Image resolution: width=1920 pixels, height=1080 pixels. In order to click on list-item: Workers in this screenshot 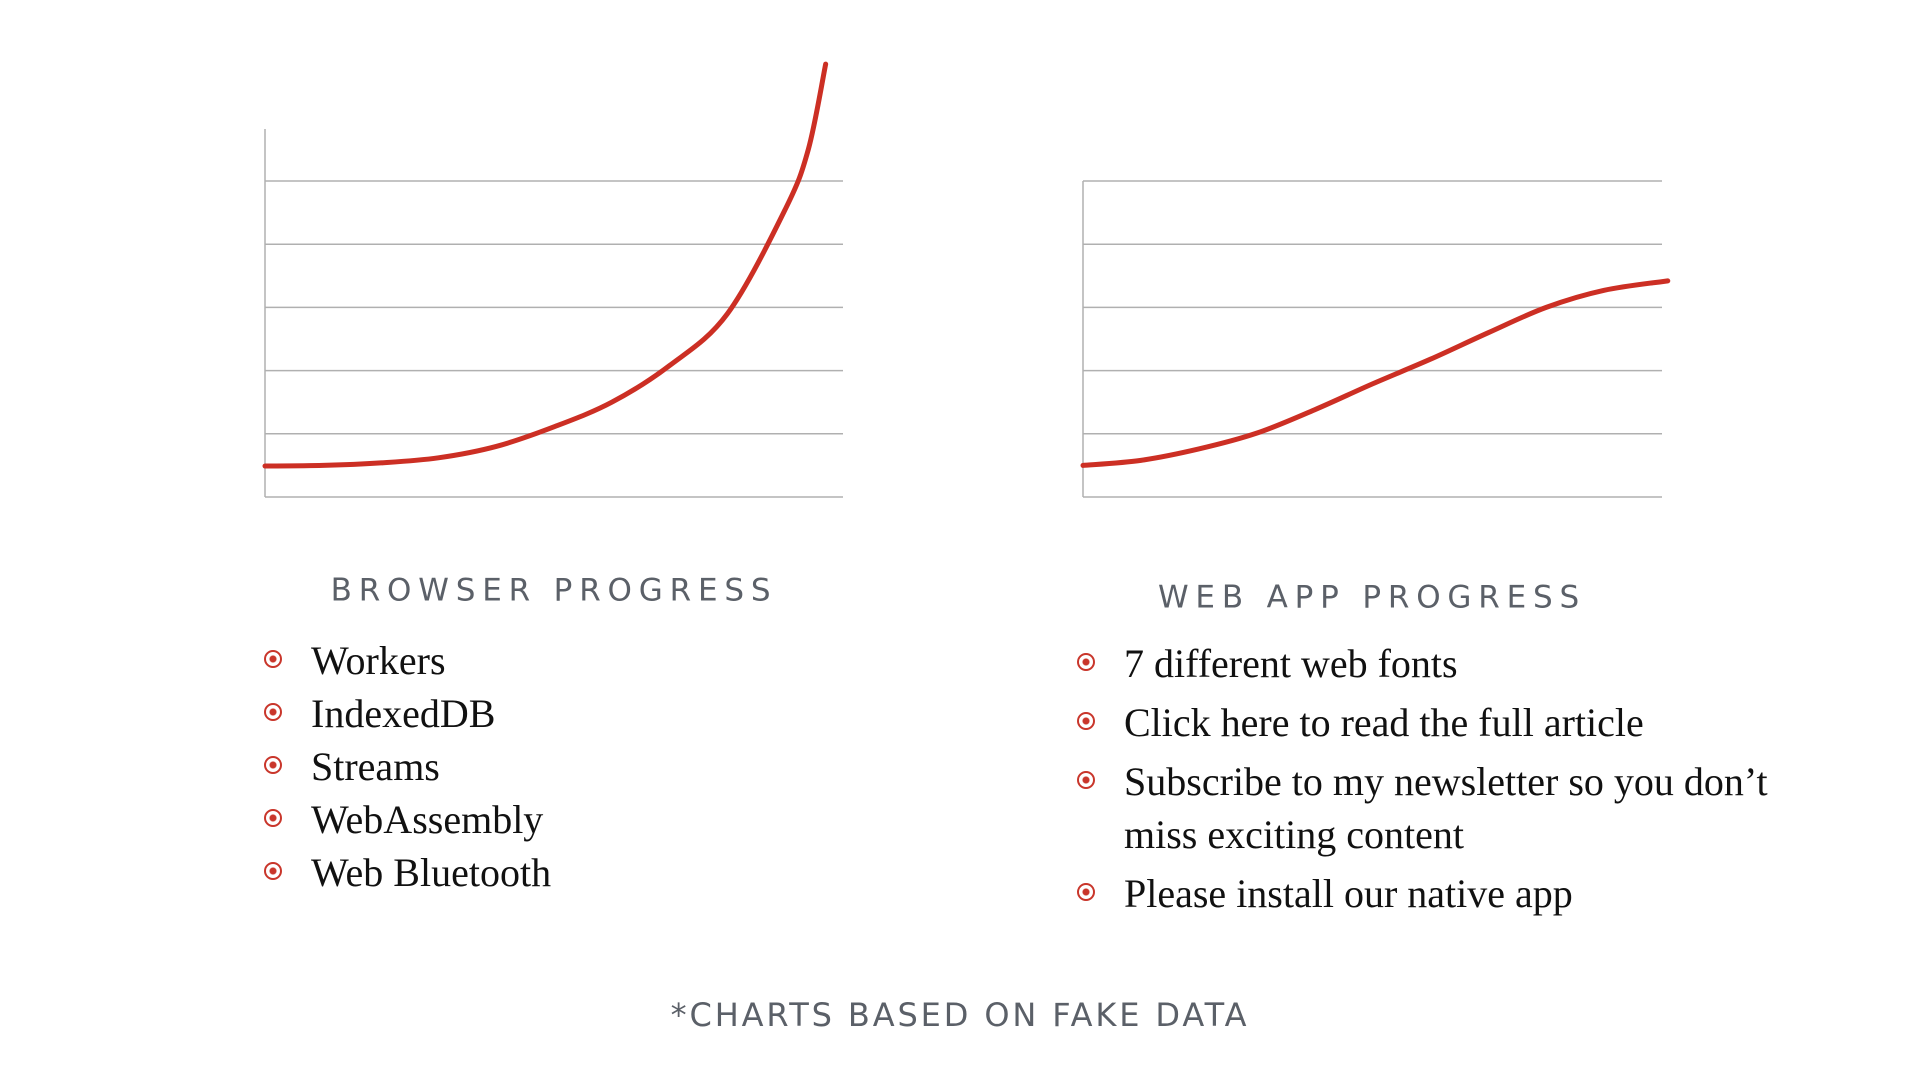, I will do `click(407, 660)`.